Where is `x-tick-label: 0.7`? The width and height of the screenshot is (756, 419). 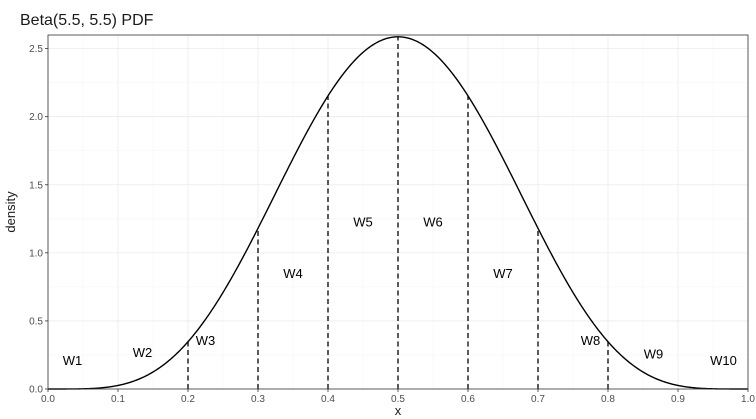 x-tick-label: 0.7 is located at coordinates (538, 399).